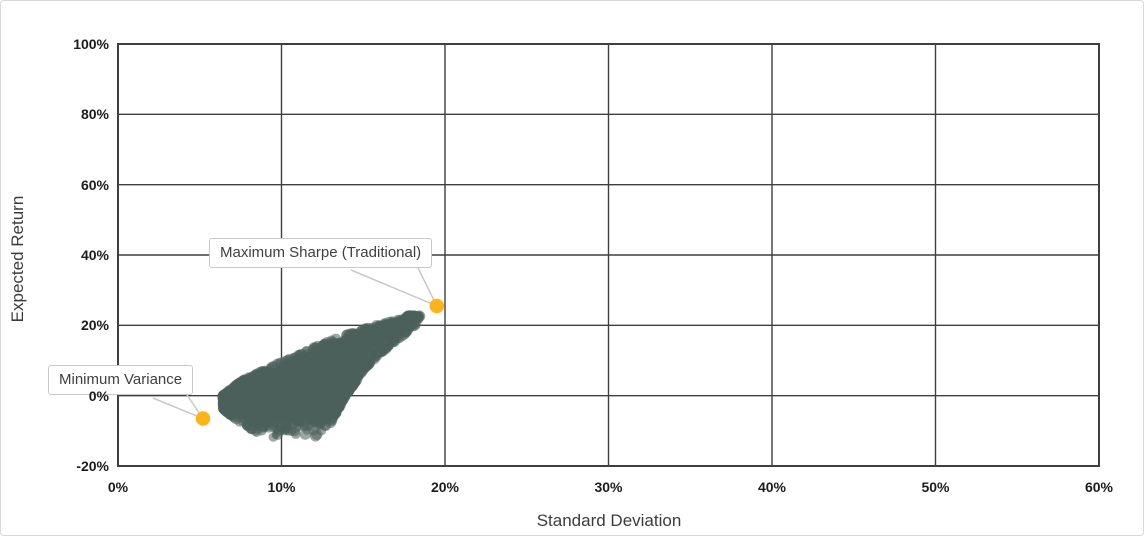 This screenshot has height=536, width=1144. Describe the element at coordinates (935, 487) in the screenshot. I see `x-tick-label: 50%` at that location.